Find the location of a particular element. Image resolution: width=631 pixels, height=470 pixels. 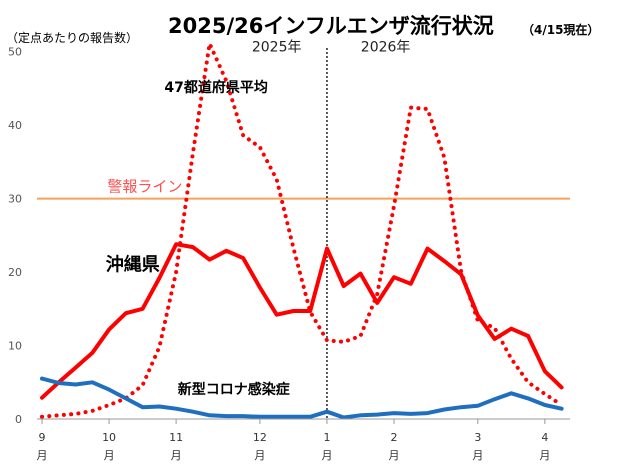

warning-line-group: 警報ライン is located at coordinates (303, 189).